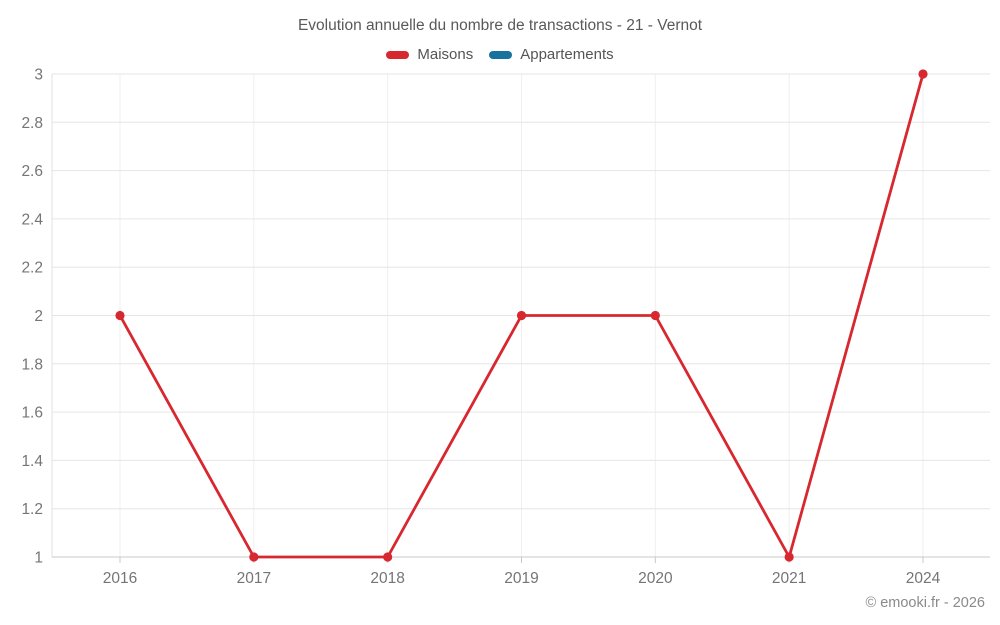 The image size is (1000, 625). Describe the element at coordinates (789, 578) in the screenshot. I see `x-tick-label: 2021` at that location.